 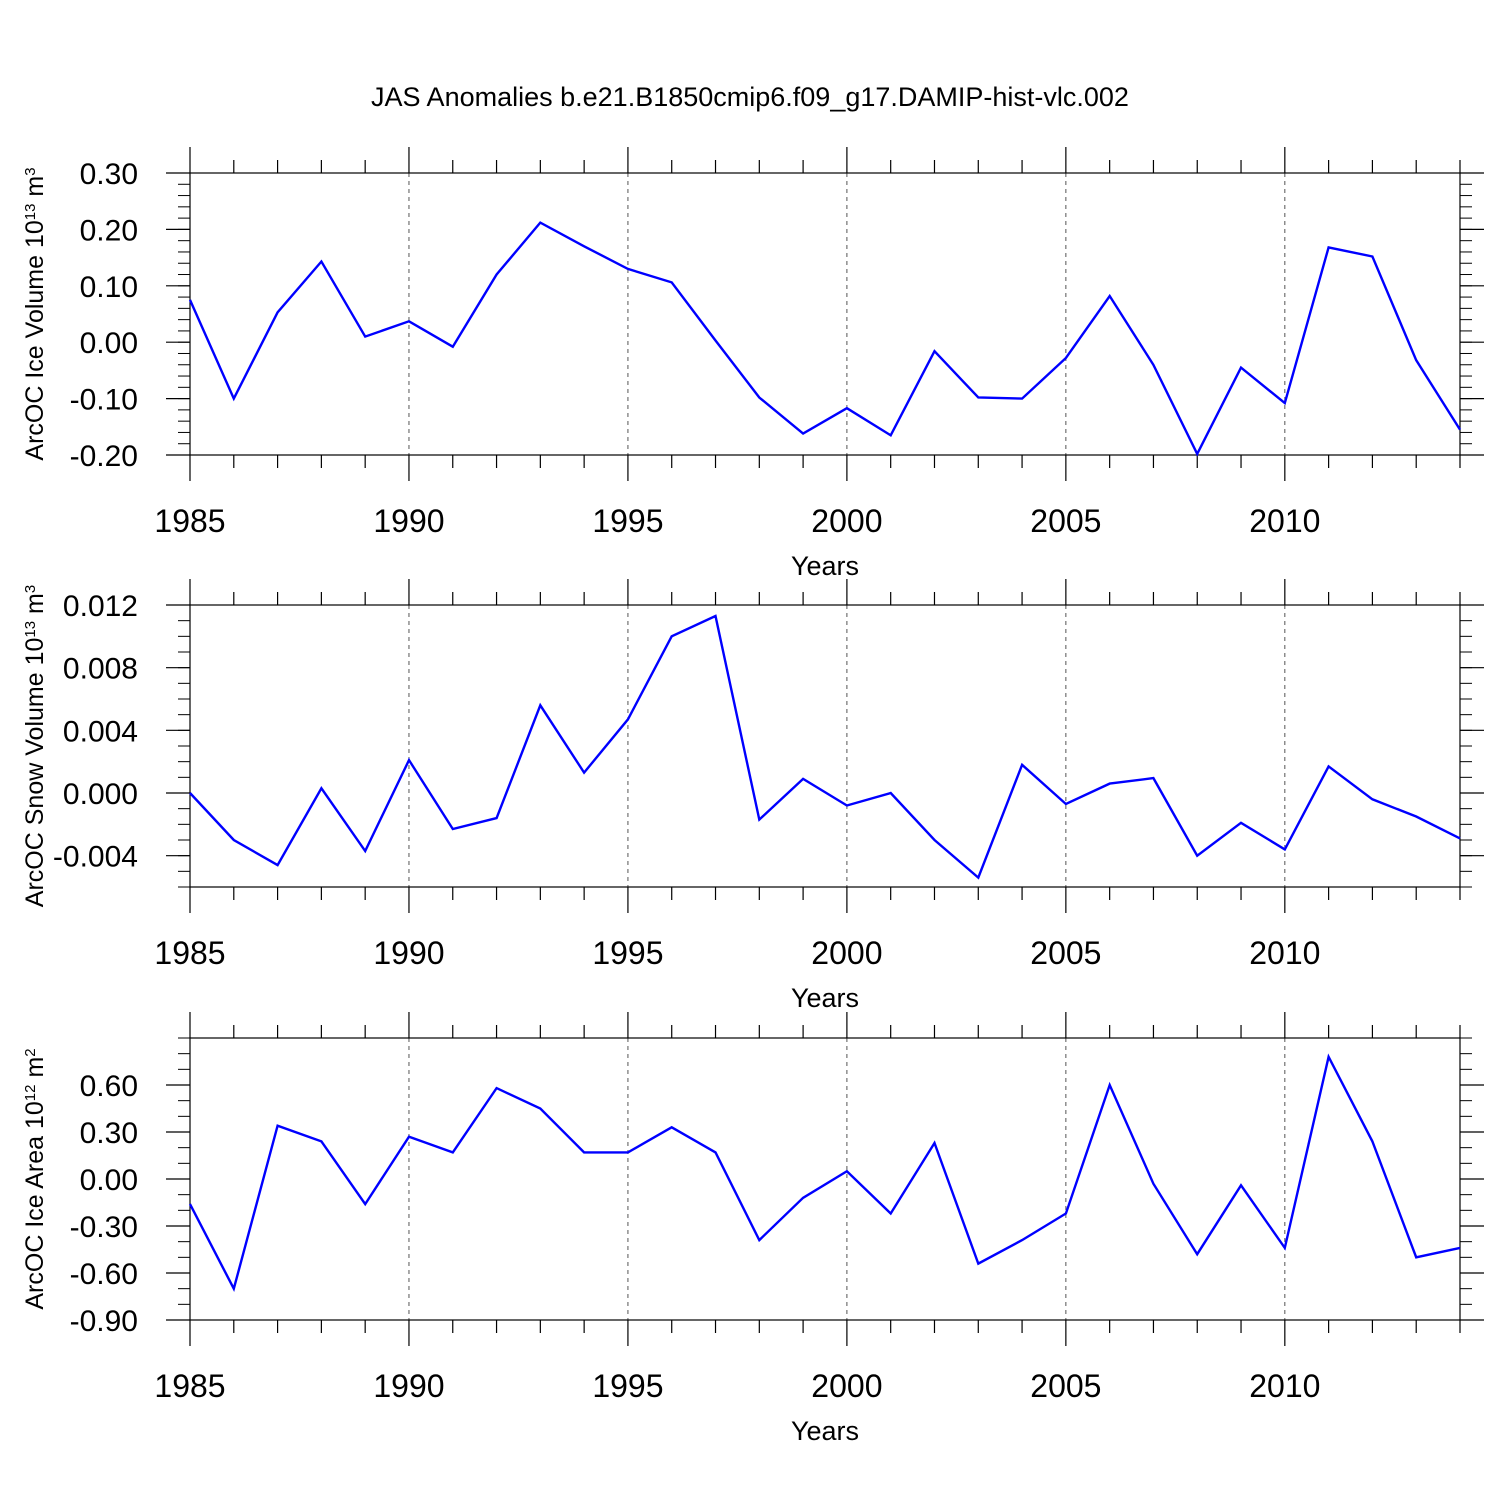 What do you see at coordinates (104, 1321) in the screenshot?
I see `y-tick-label: -0.90` at bounding box center [104, 1321].